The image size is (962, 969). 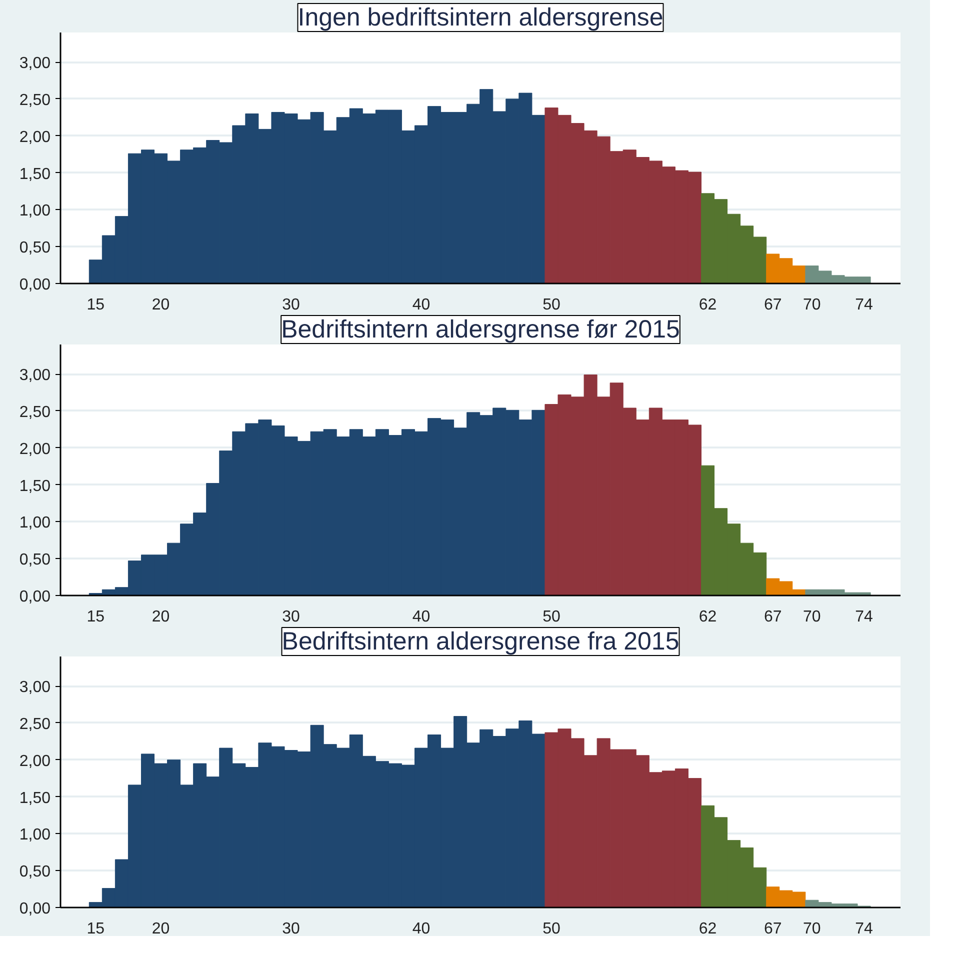 I want to click on chart-title: Ingen bedriftsintern aldersgrense, so click(x=481, y=18).